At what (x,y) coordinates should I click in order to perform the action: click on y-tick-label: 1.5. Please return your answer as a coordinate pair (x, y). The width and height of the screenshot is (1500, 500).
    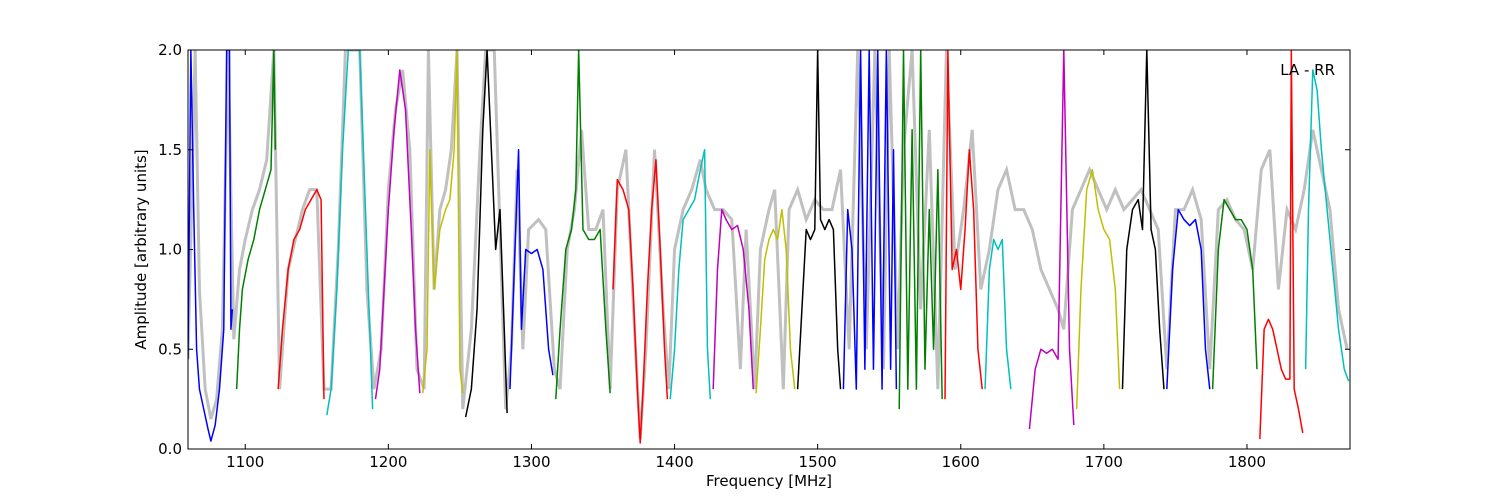
    Looking at the image, I should click on (170, 150).